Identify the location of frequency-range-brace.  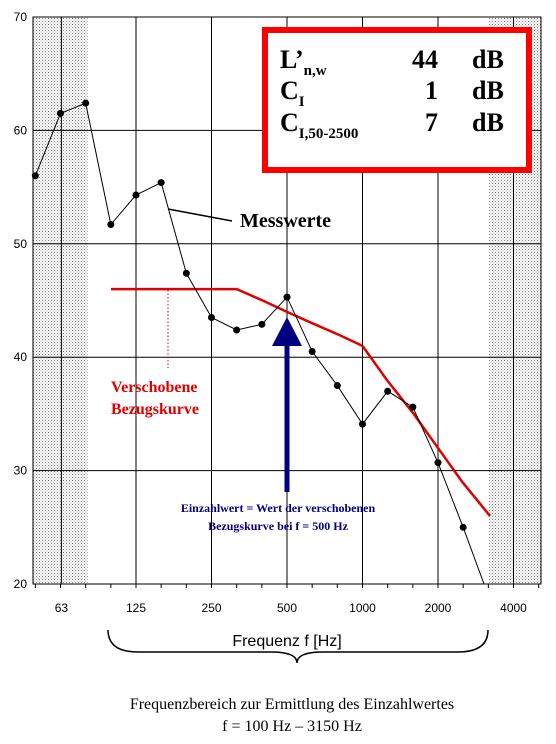
(298, 646).